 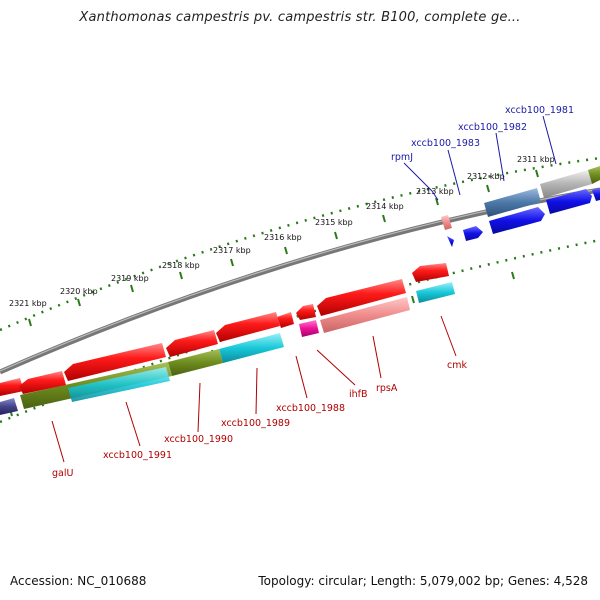 What do you see at coordinates (79, 291) in the screenshot?
I see `scale-label: 2320 kbp` at bounding box center [79, 291].